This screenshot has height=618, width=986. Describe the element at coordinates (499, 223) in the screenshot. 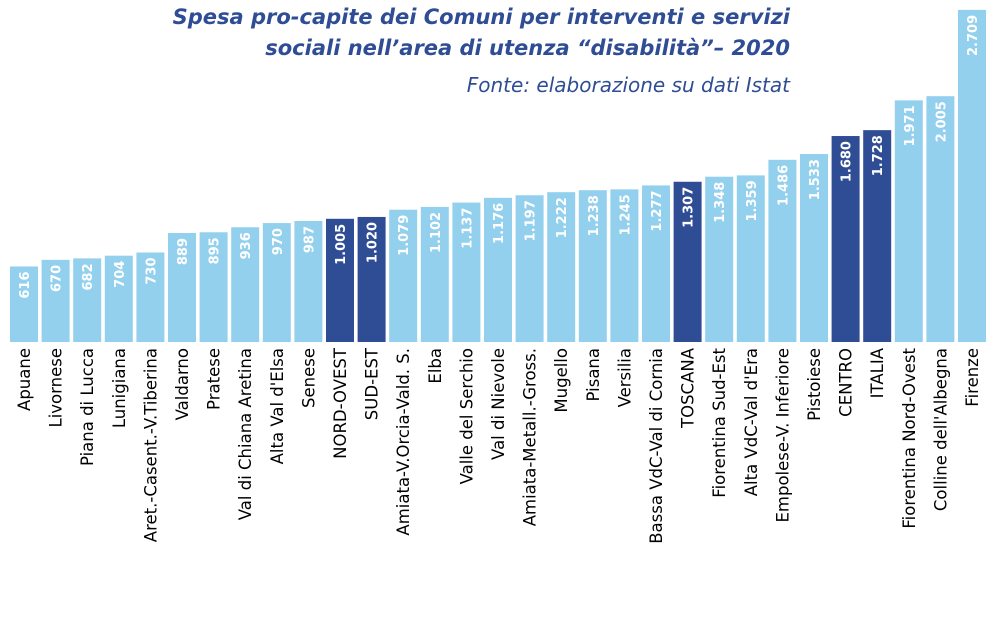

I see `value-label: 1.176` at that location.